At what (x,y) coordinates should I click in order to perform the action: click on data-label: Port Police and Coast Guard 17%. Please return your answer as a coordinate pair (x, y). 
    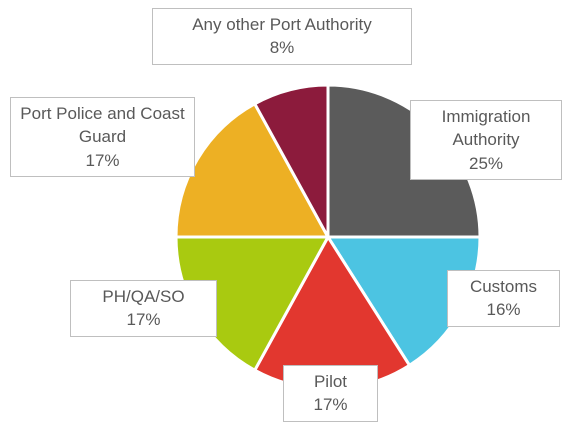
    Looking at the image, I should click on (102, 137).